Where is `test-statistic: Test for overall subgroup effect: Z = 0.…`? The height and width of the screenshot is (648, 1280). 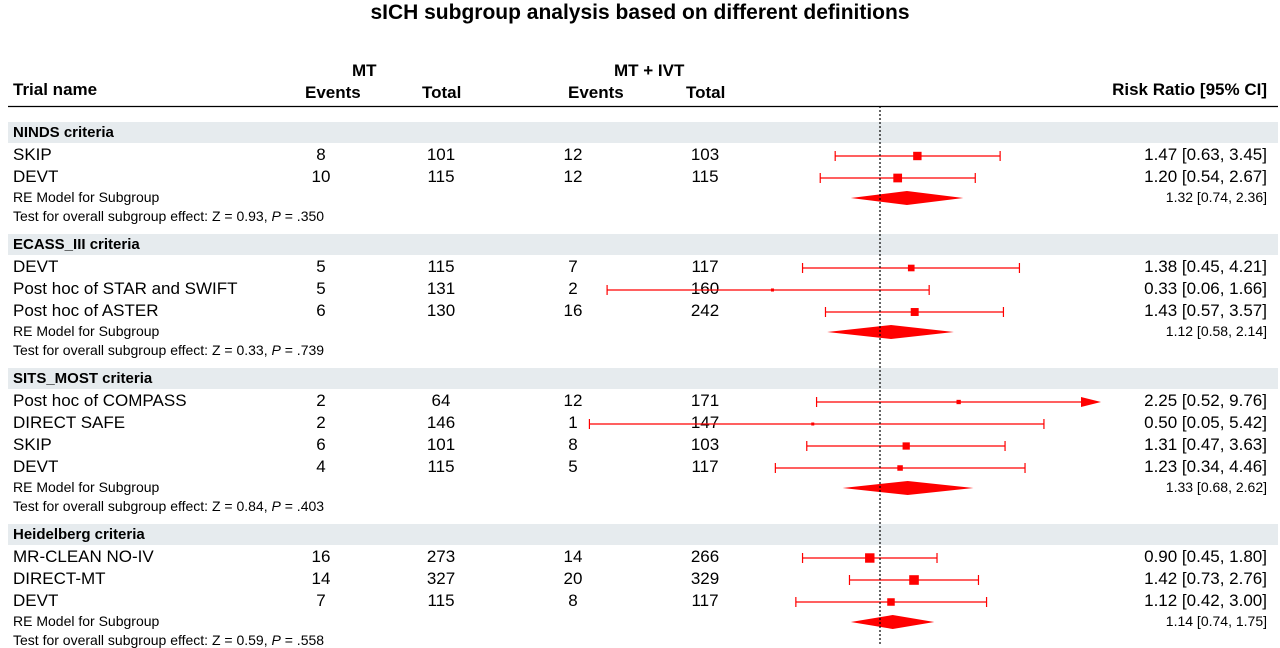
test-statistic: Test for overall subgroup effect: Z = 0.… is located at coordinates (142, 640).